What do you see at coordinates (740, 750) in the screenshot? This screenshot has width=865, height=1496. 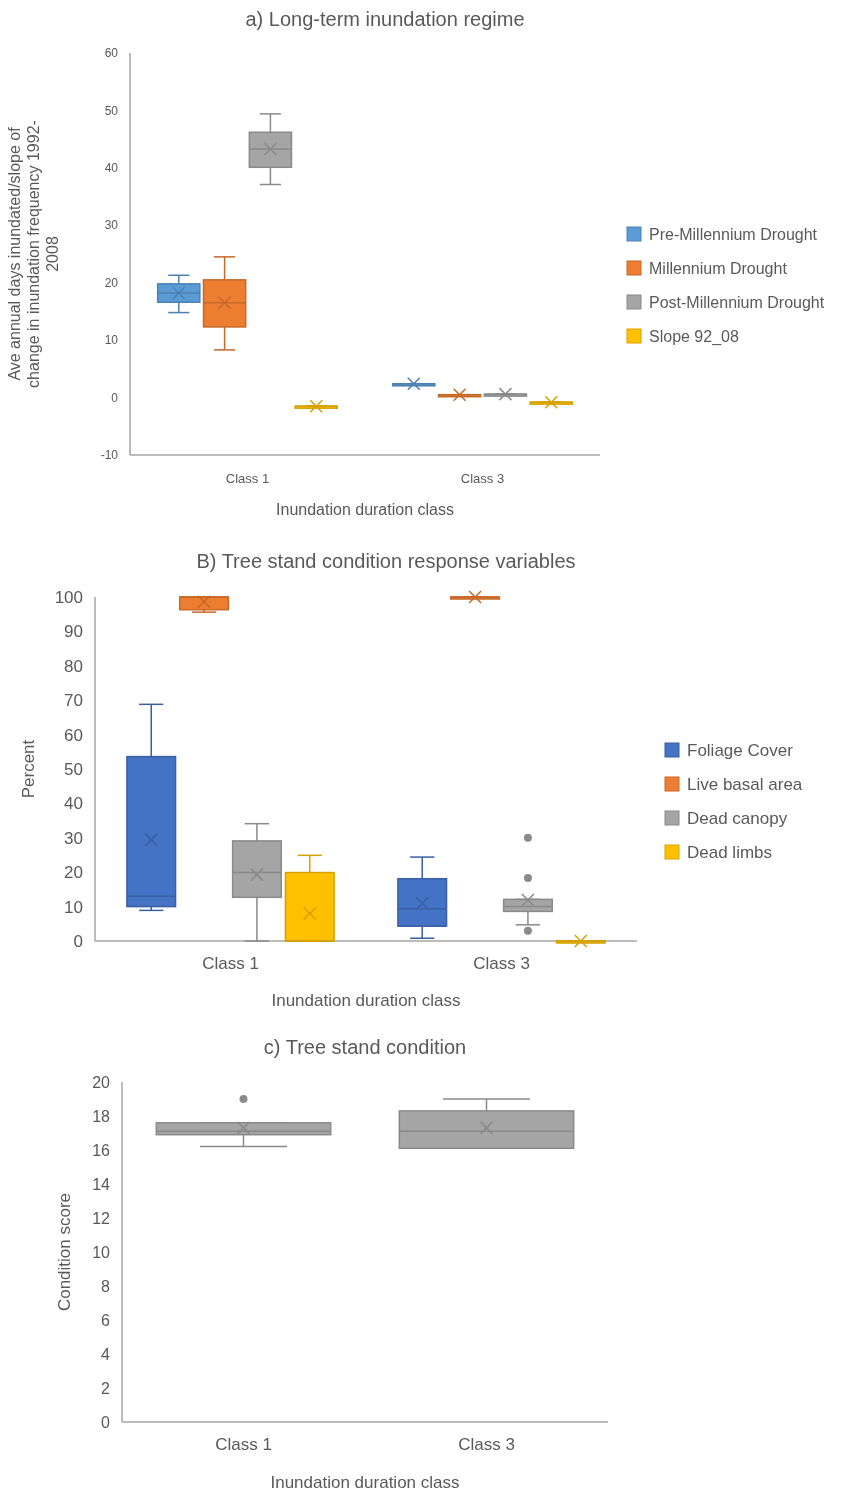 I see `legend-label: Foliage Cover` at bounding box center [740, 750].